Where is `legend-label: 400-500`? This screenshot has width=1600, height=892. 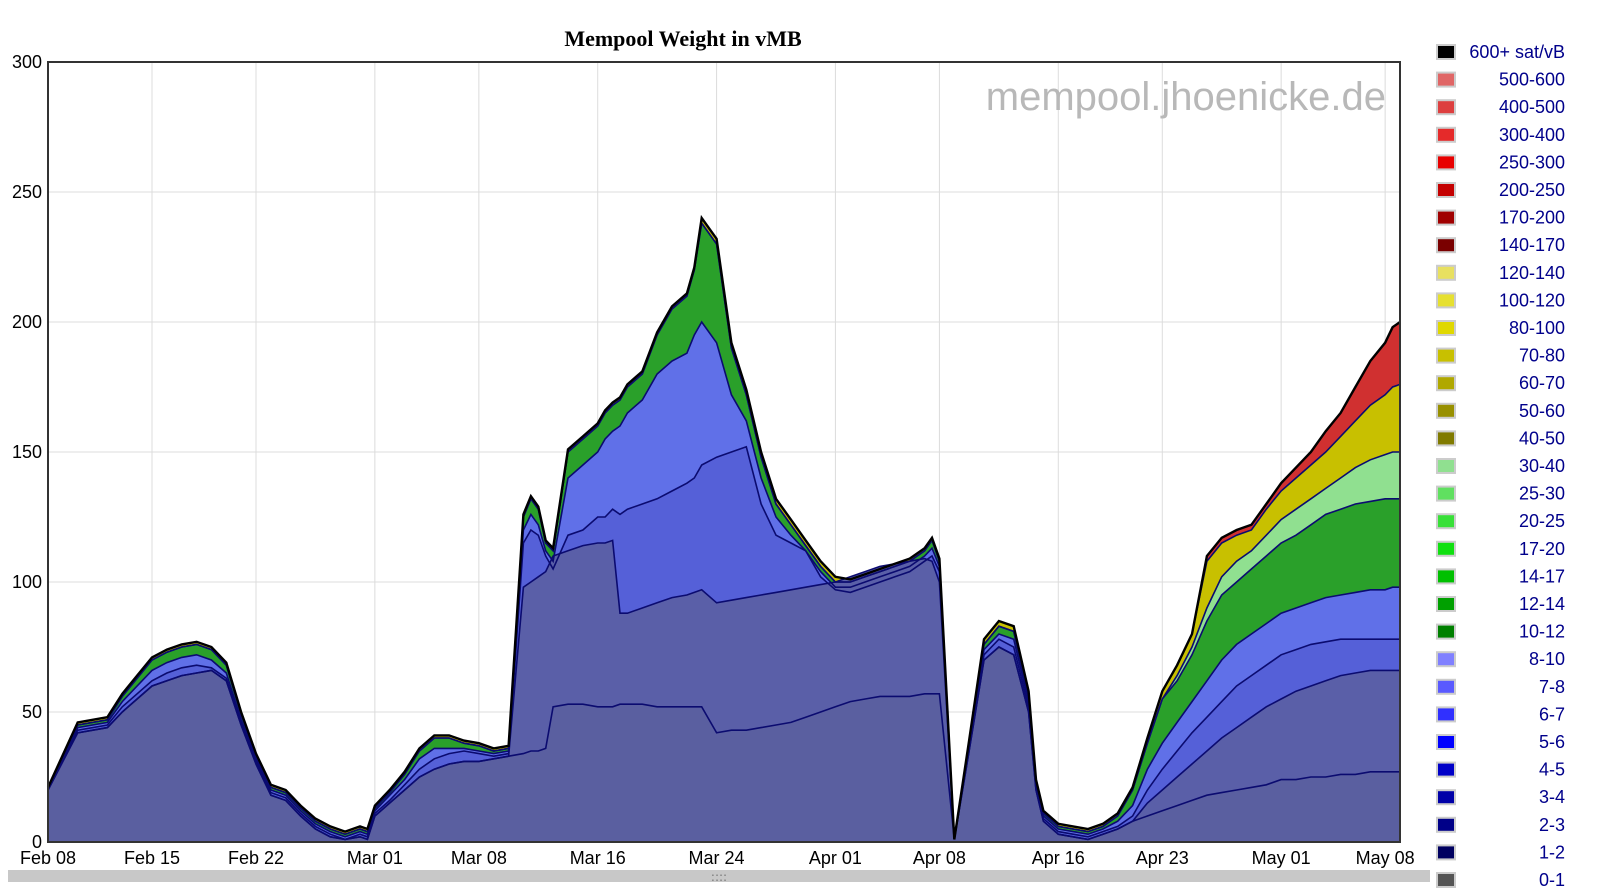
legend-label: 400-500 is located at coordinates (1532, 107).